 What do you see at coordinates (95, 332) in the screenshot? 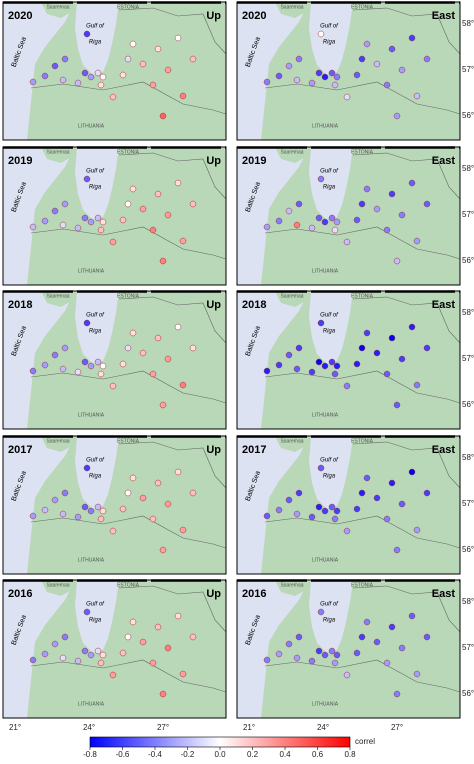
I see `place-label: Riga` at bounding box center [95, 332].